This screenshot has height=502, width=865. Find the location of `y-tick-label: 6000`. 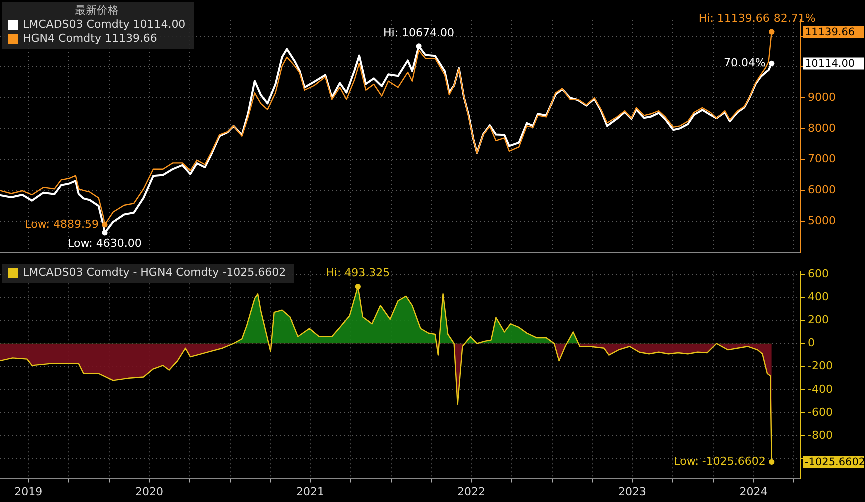

y-tick-label: 6000 is located at coordinates (822, 190).